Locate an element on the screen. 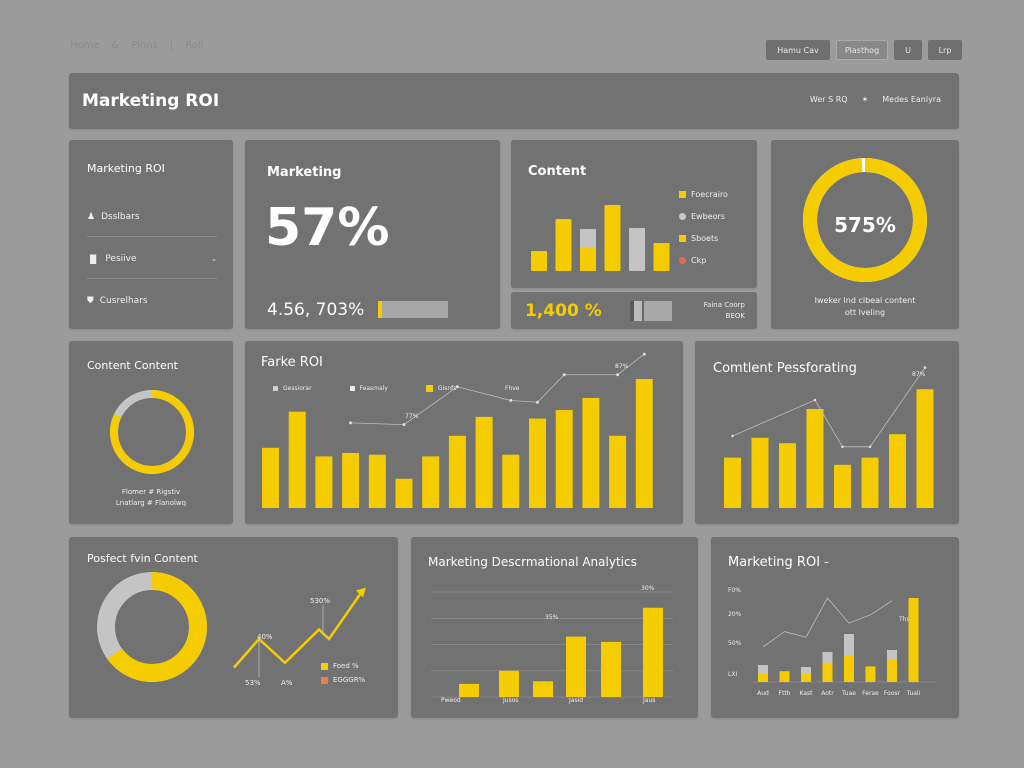  legend-line: Flomer # Rigstiv is located at coordinates (151, 492).